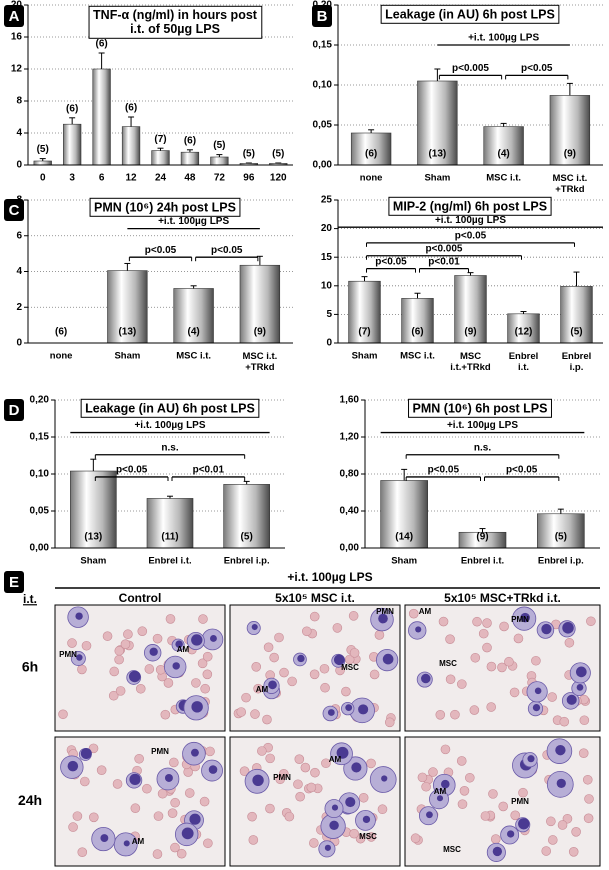  Describe the element at coordinates (329, 577) in the screenshot. I see `panel-e-header: +i.t. 100µg LPS` at that location.